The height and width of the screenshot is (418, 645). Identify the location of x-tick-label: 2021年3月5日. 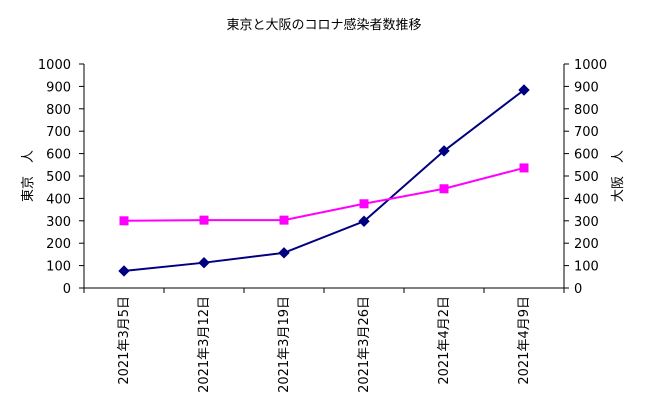
(124, 340).